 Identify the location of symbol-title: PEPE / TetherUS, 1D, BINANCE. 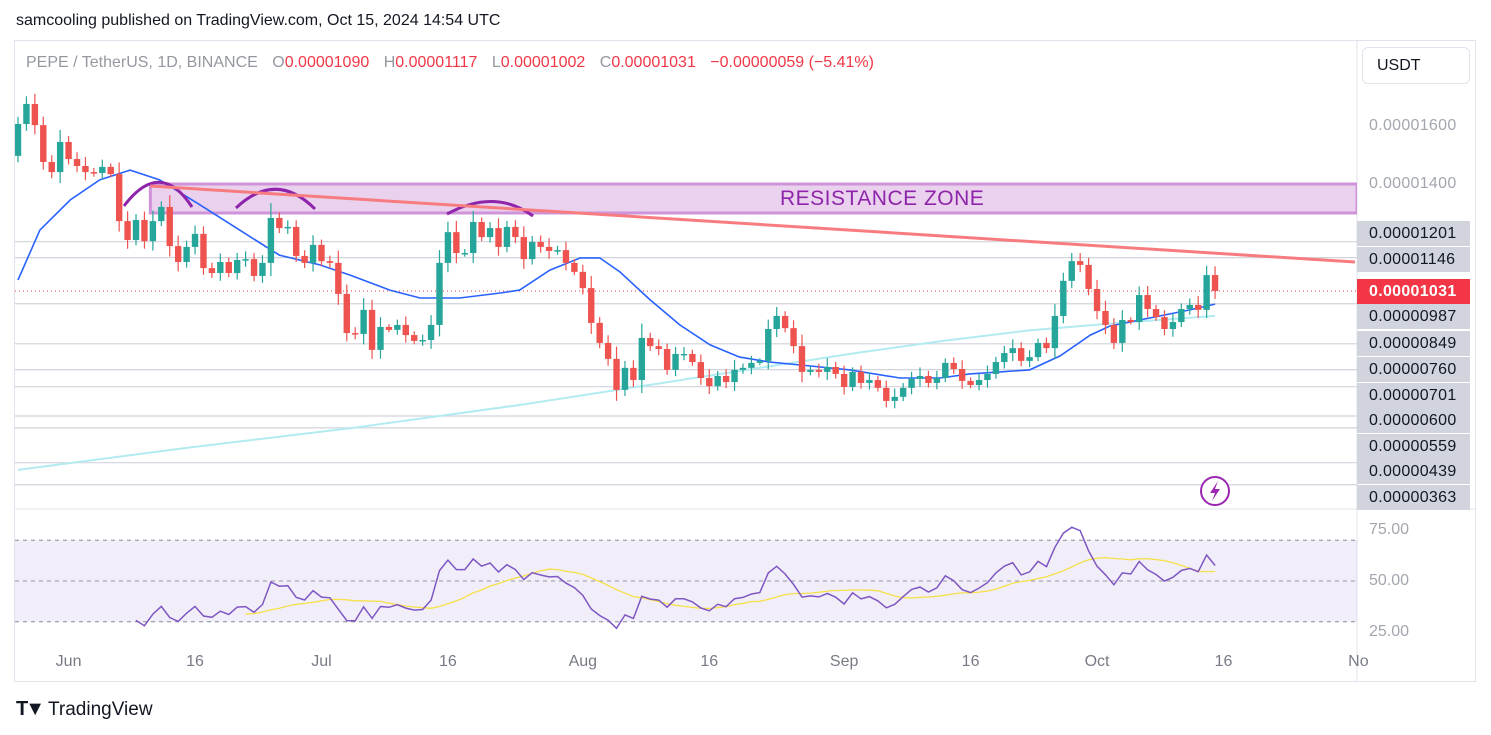
(142, 62).